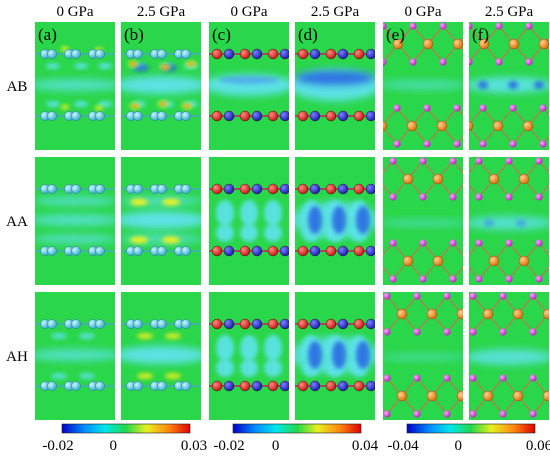 The height and width of the screenshot is (457, 550). Describe the element at coordinates (509, 356) in the screenshot. I see `panel-ah-f` at that location.